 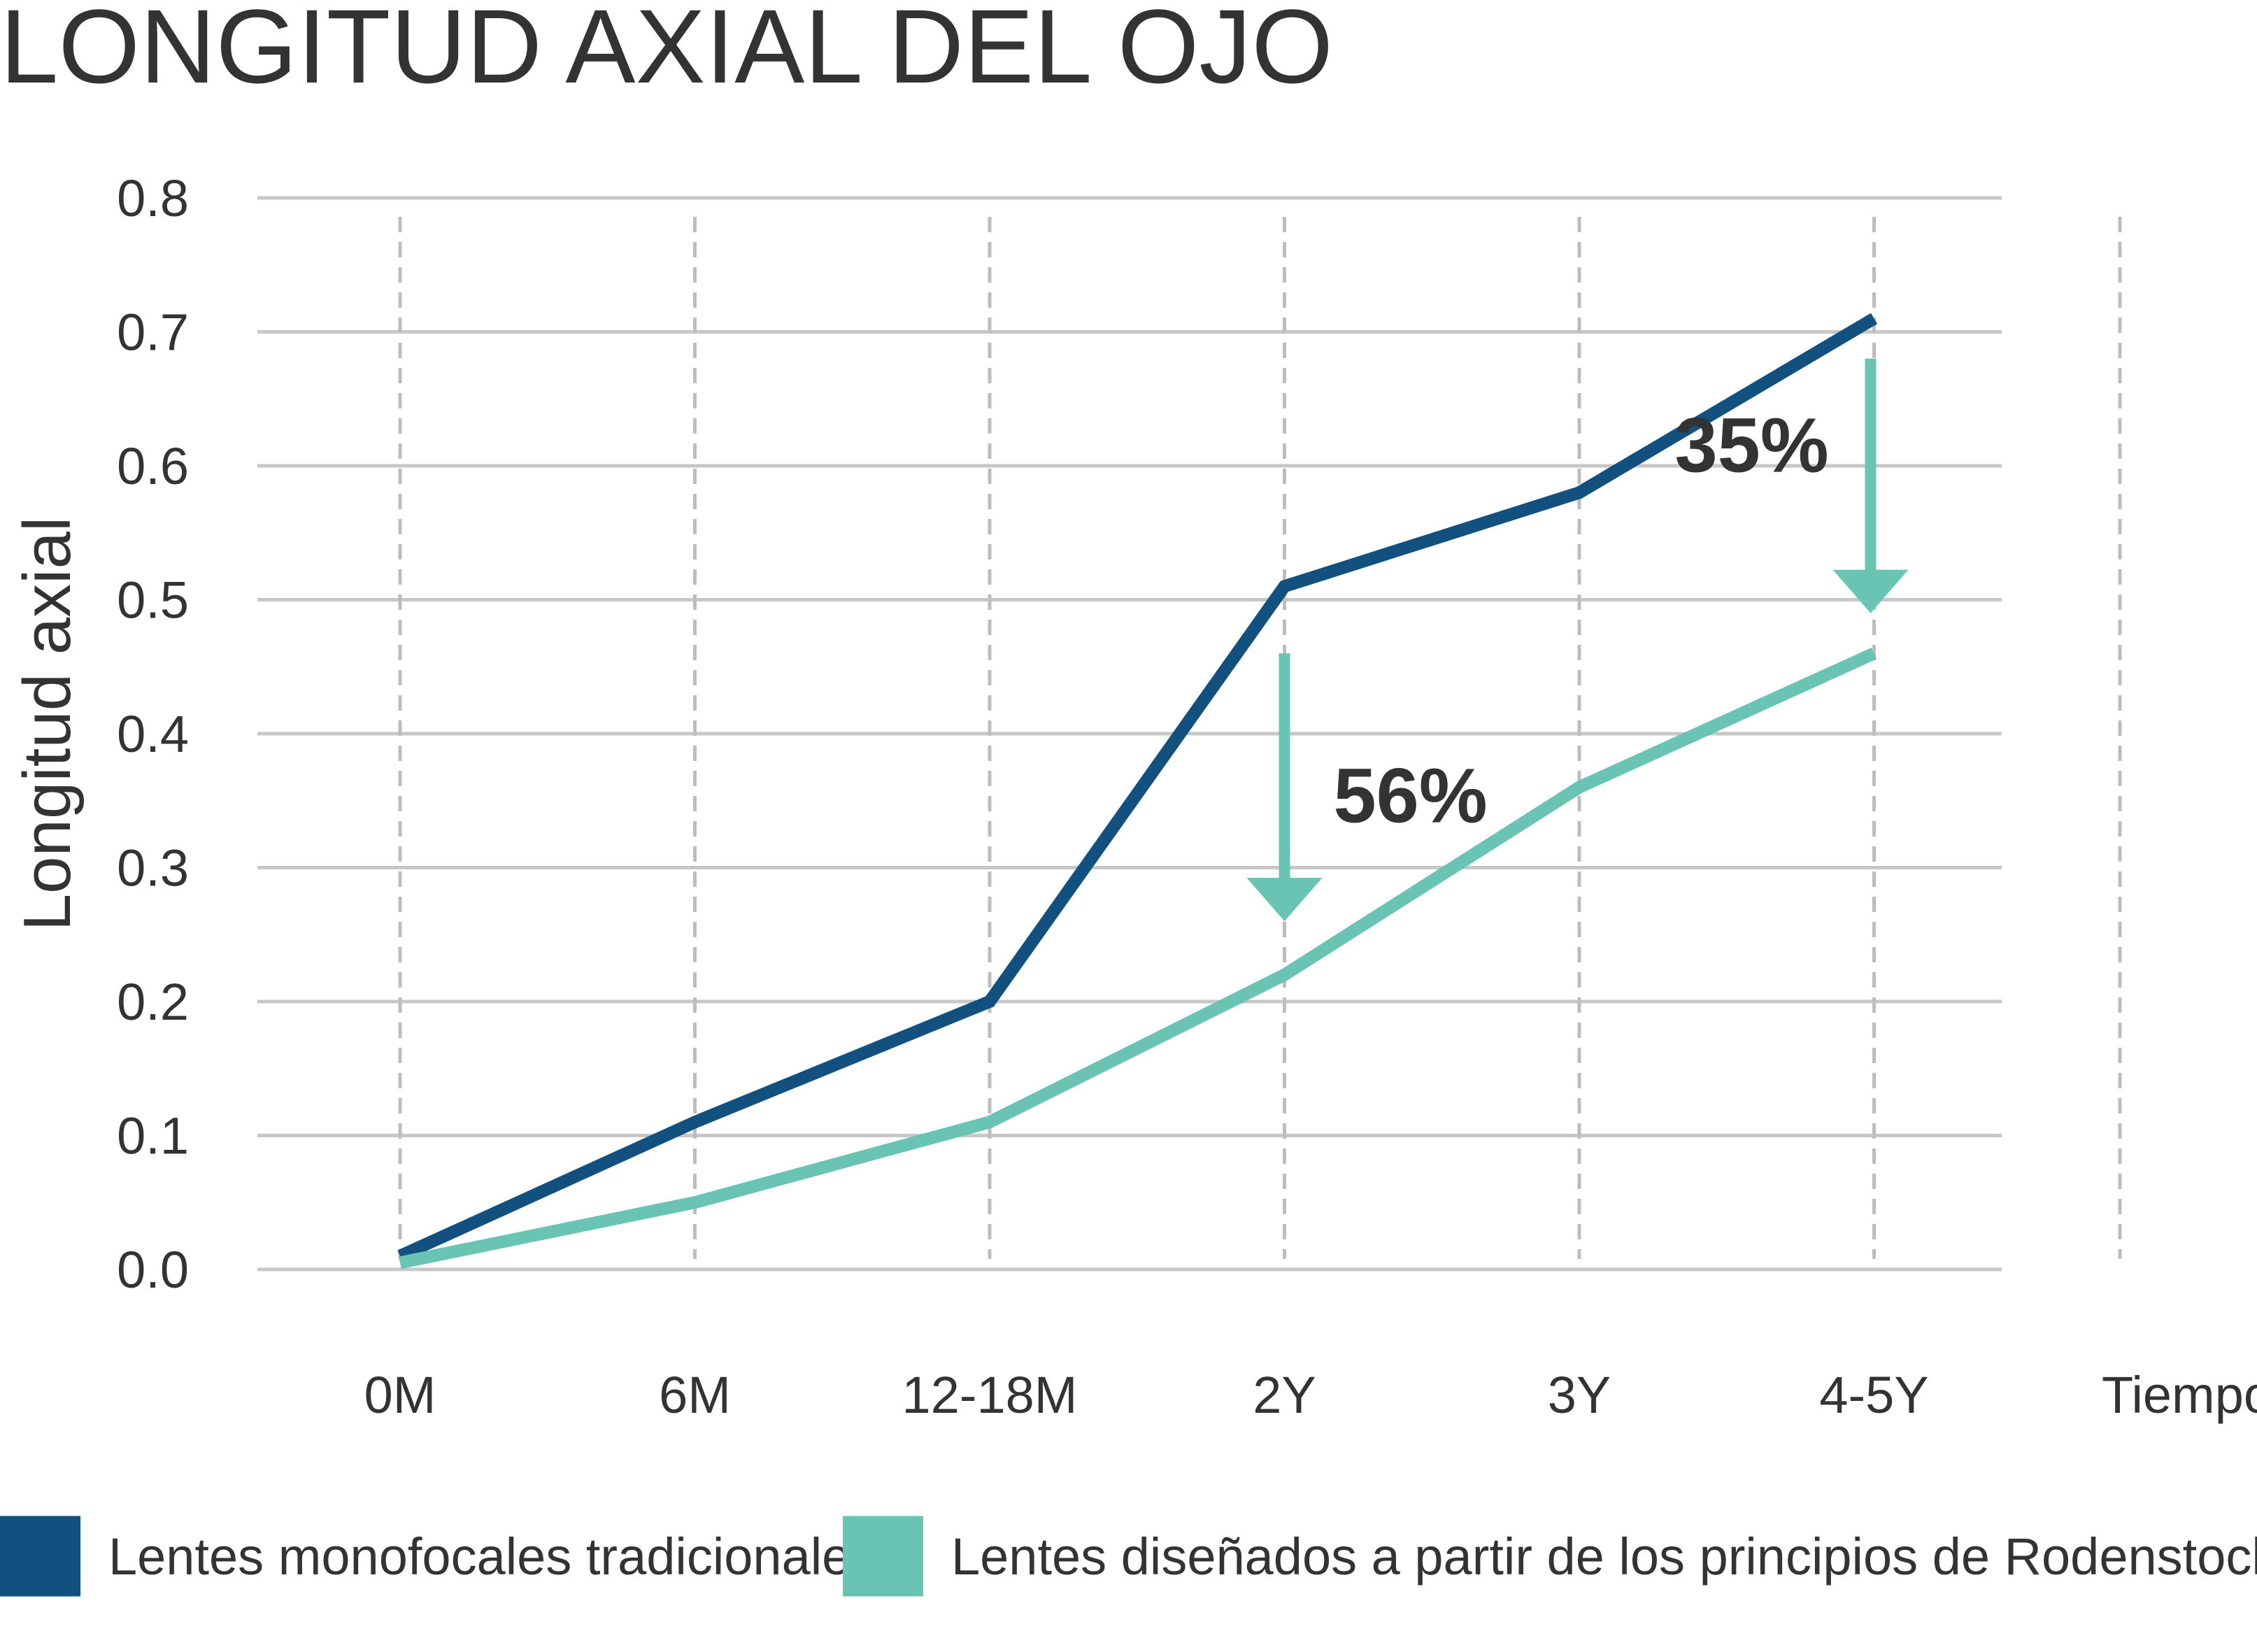 I want to click on x-tick-label: 3Y, so click(x=1579, y=1395).